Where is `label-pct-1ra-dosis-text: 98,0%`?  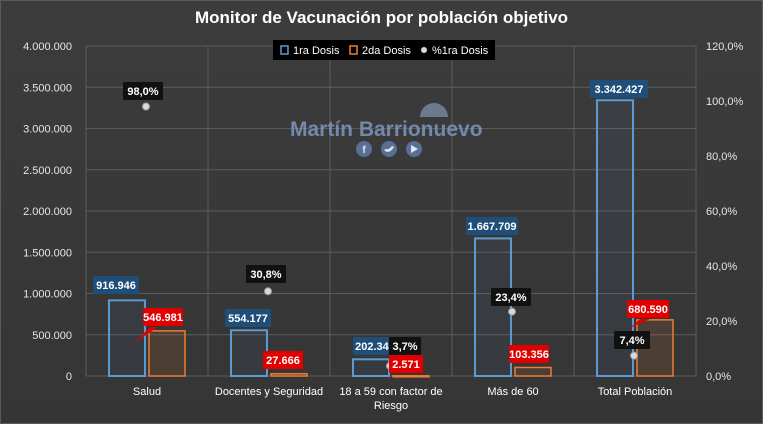
label-pct-1ra-dosis-text: 98,0% is located at coordinates (142, 92).